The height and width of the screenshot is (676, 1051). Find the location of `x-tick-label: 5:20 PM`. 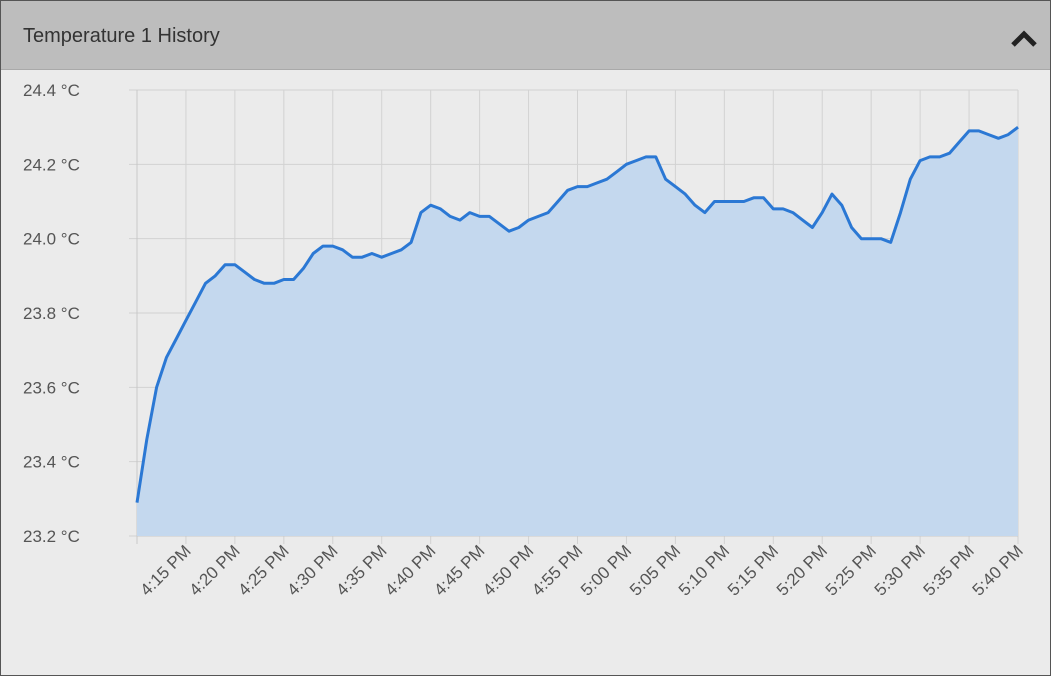

x-tick-label: 5:20 PM is located at coordinates (802, 570).